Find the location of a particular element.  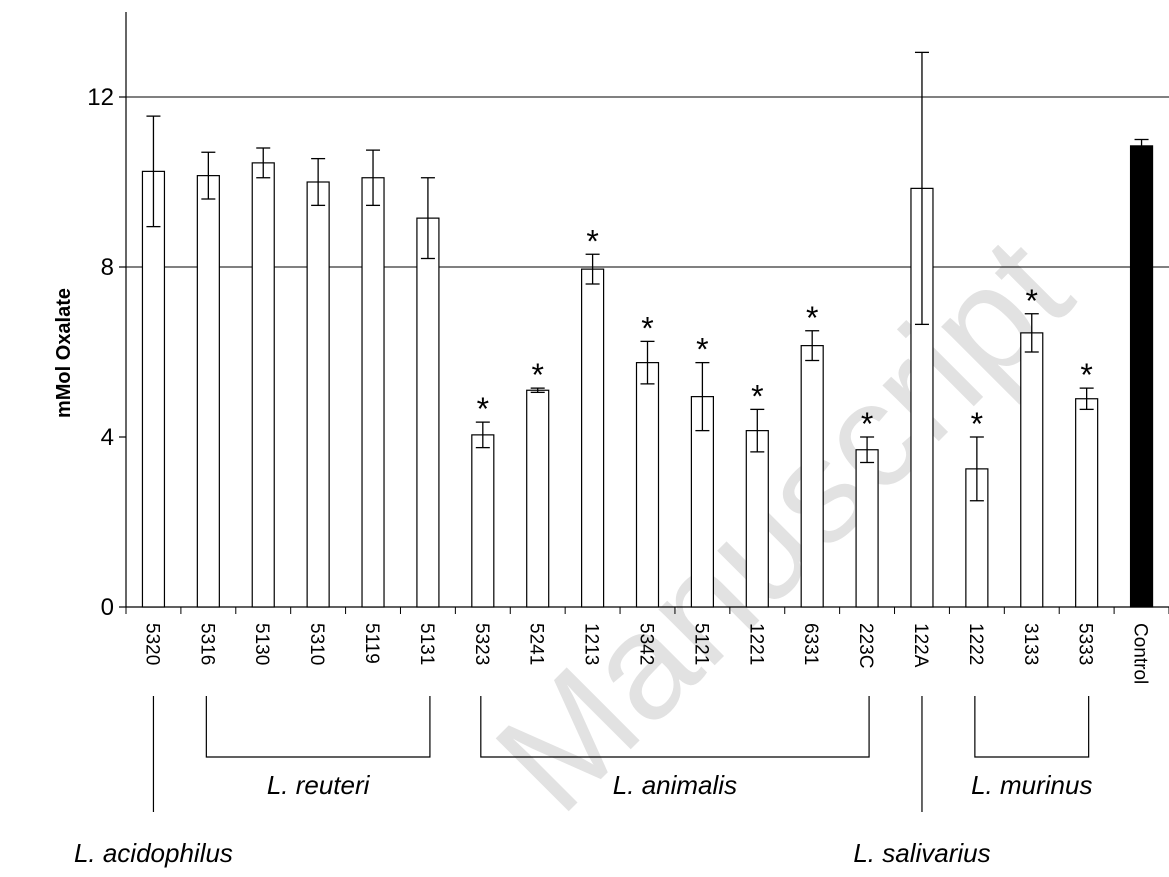

significance-star-5323: * is located at coordinates (483, 409).